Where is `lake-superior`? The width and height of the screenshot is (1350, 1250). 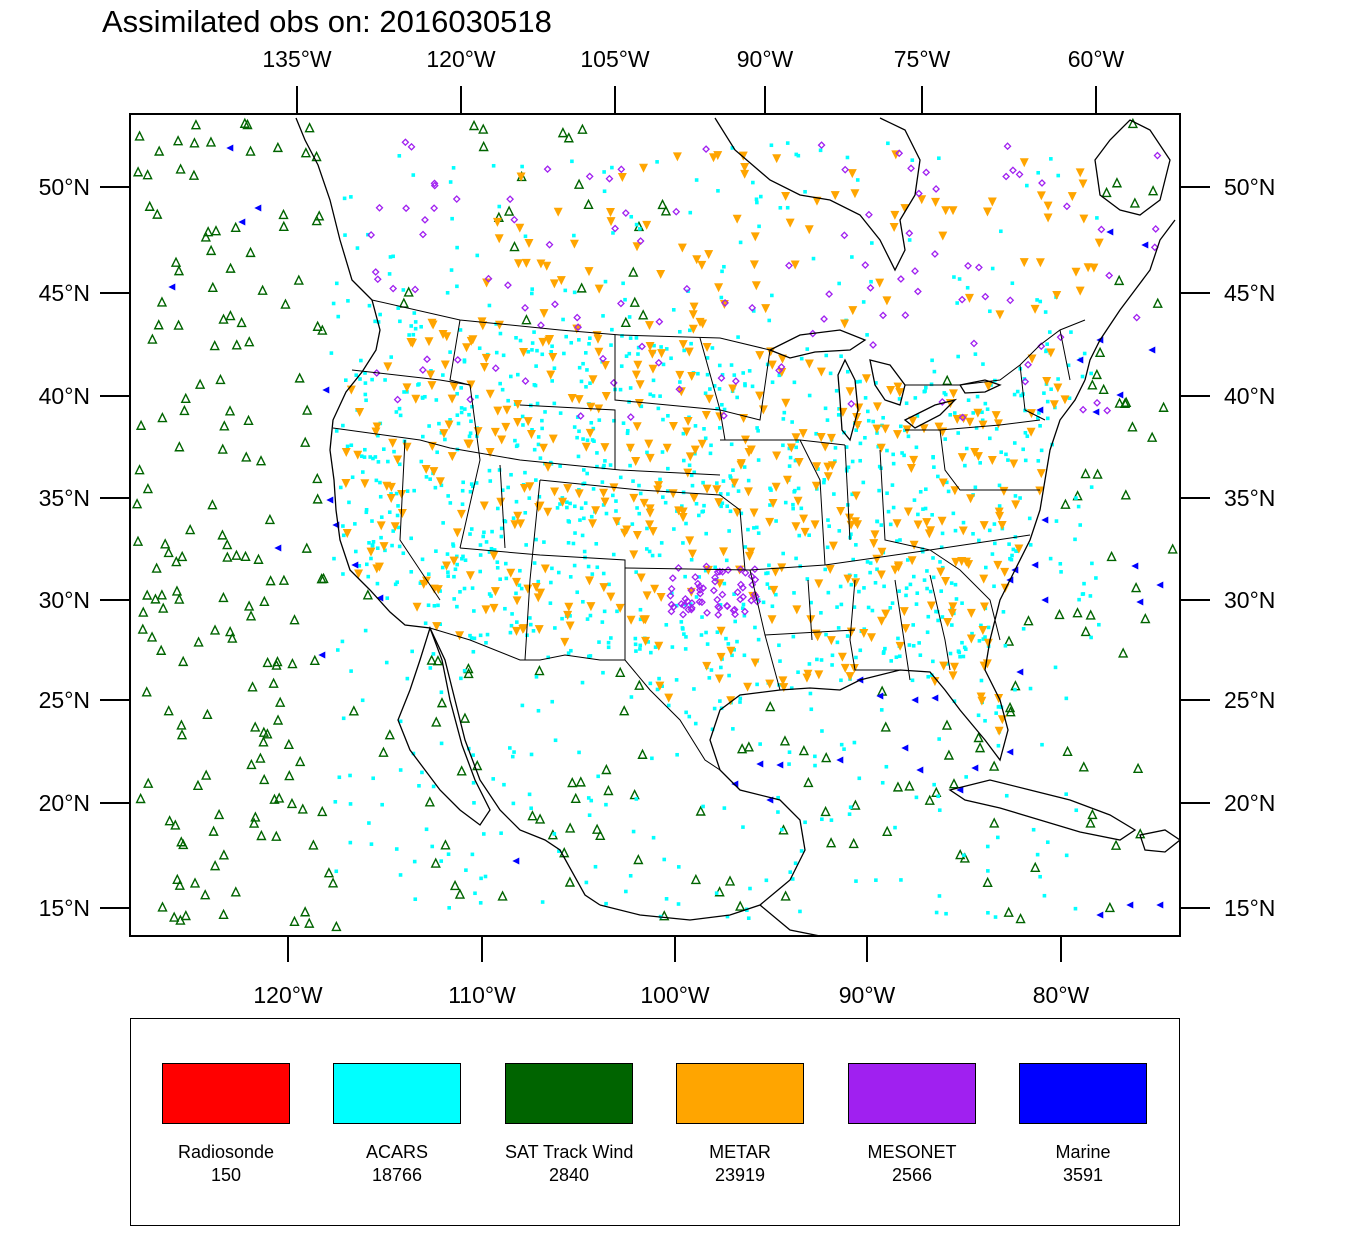 lake-superior is located at coordinates (817, 344).